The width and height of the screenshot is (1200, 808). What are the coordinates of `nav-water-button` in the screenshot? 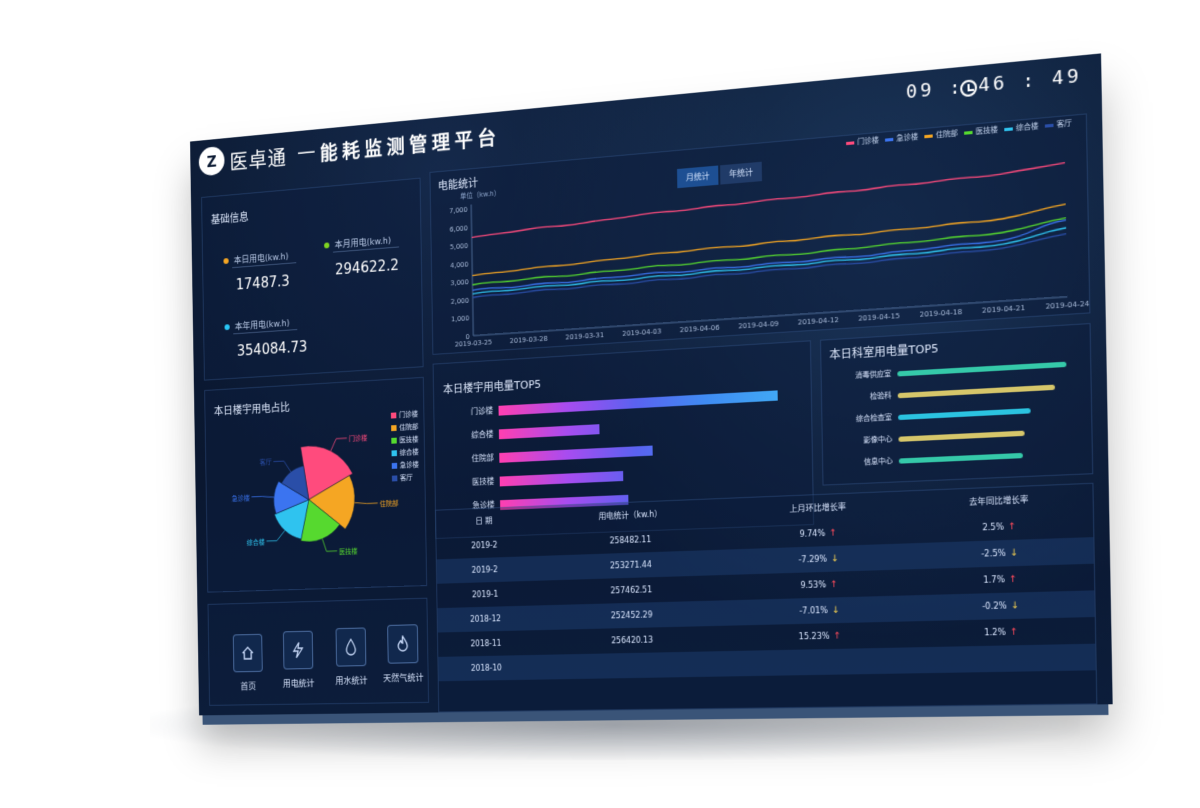 It's located at (351, 647).